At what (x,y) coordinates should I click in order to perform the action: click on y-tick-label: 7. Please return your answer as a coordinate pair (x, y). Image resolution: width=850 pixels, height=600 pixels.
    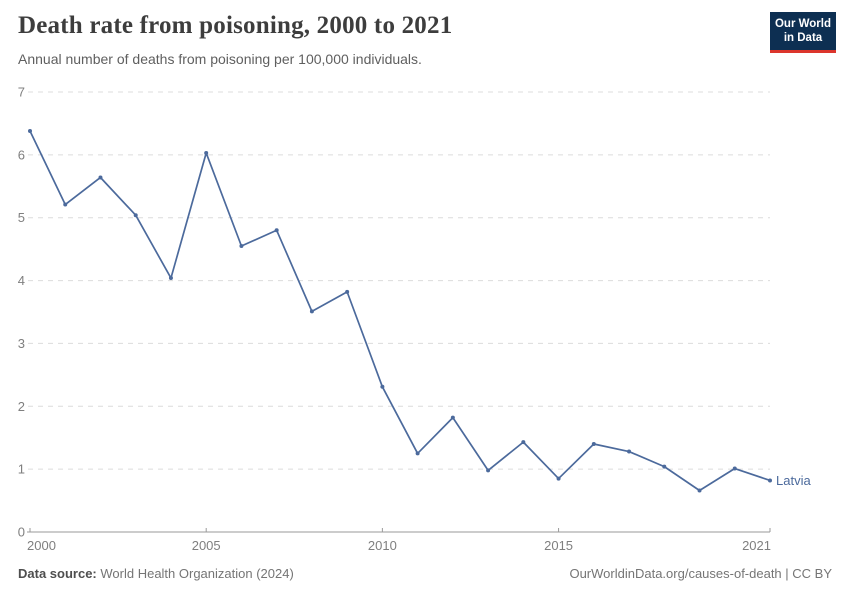
    Looking at the image, I should click on (21, 92).